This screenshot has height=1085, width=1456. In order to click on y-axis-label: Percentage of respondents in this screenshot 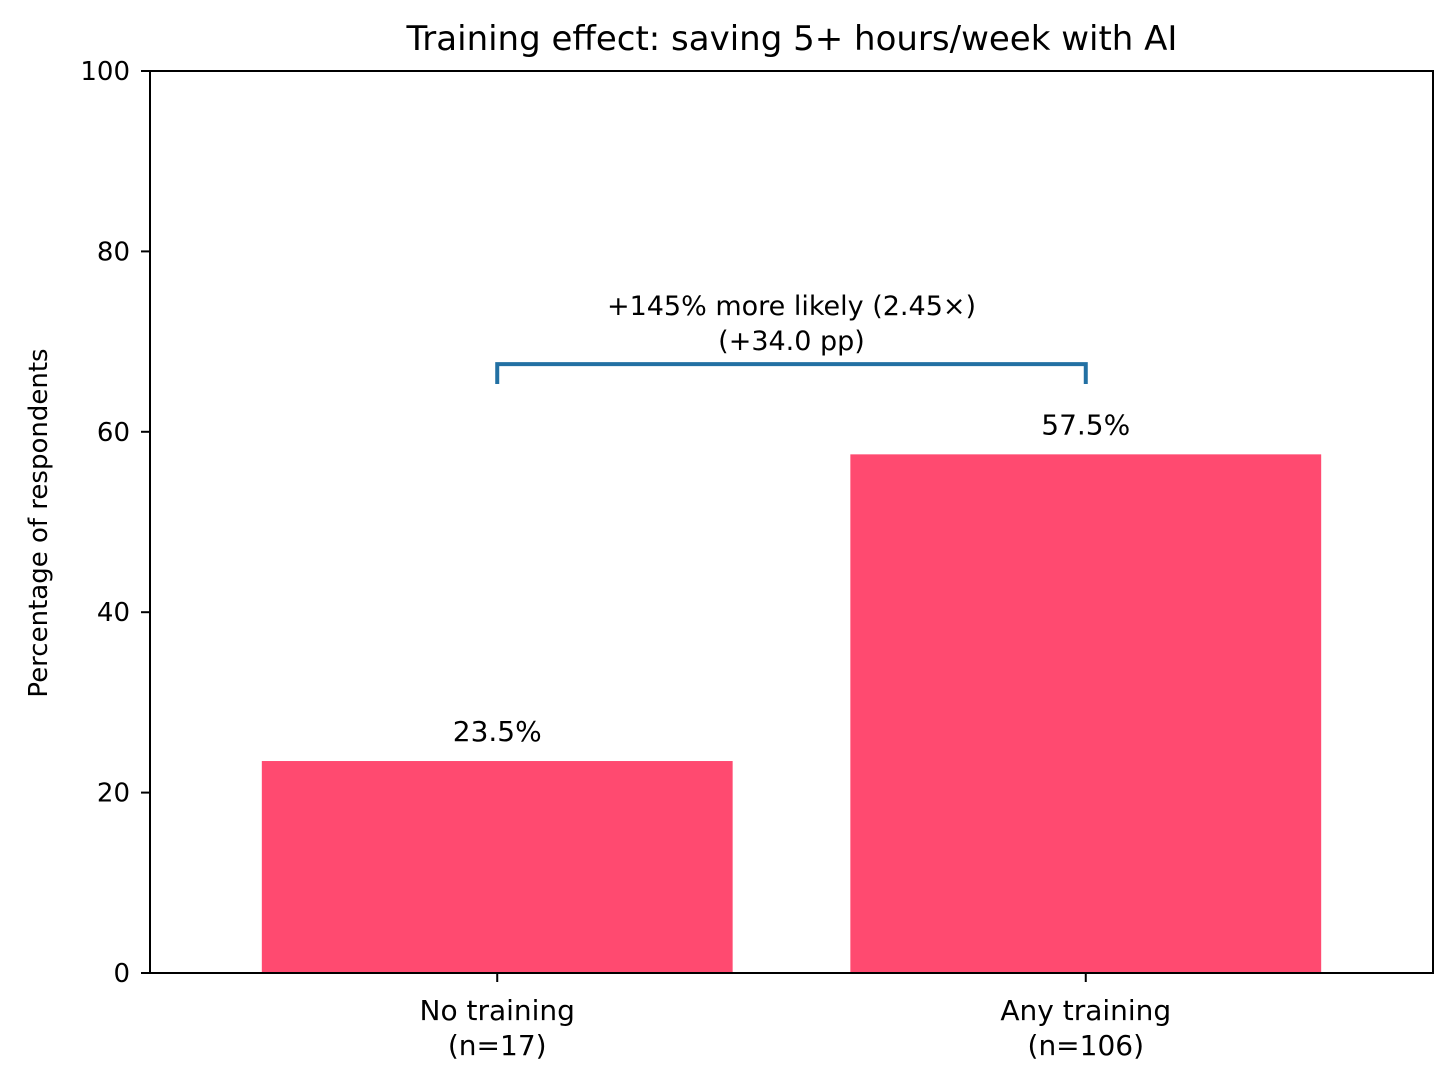, I will do `click(39, 522)`.